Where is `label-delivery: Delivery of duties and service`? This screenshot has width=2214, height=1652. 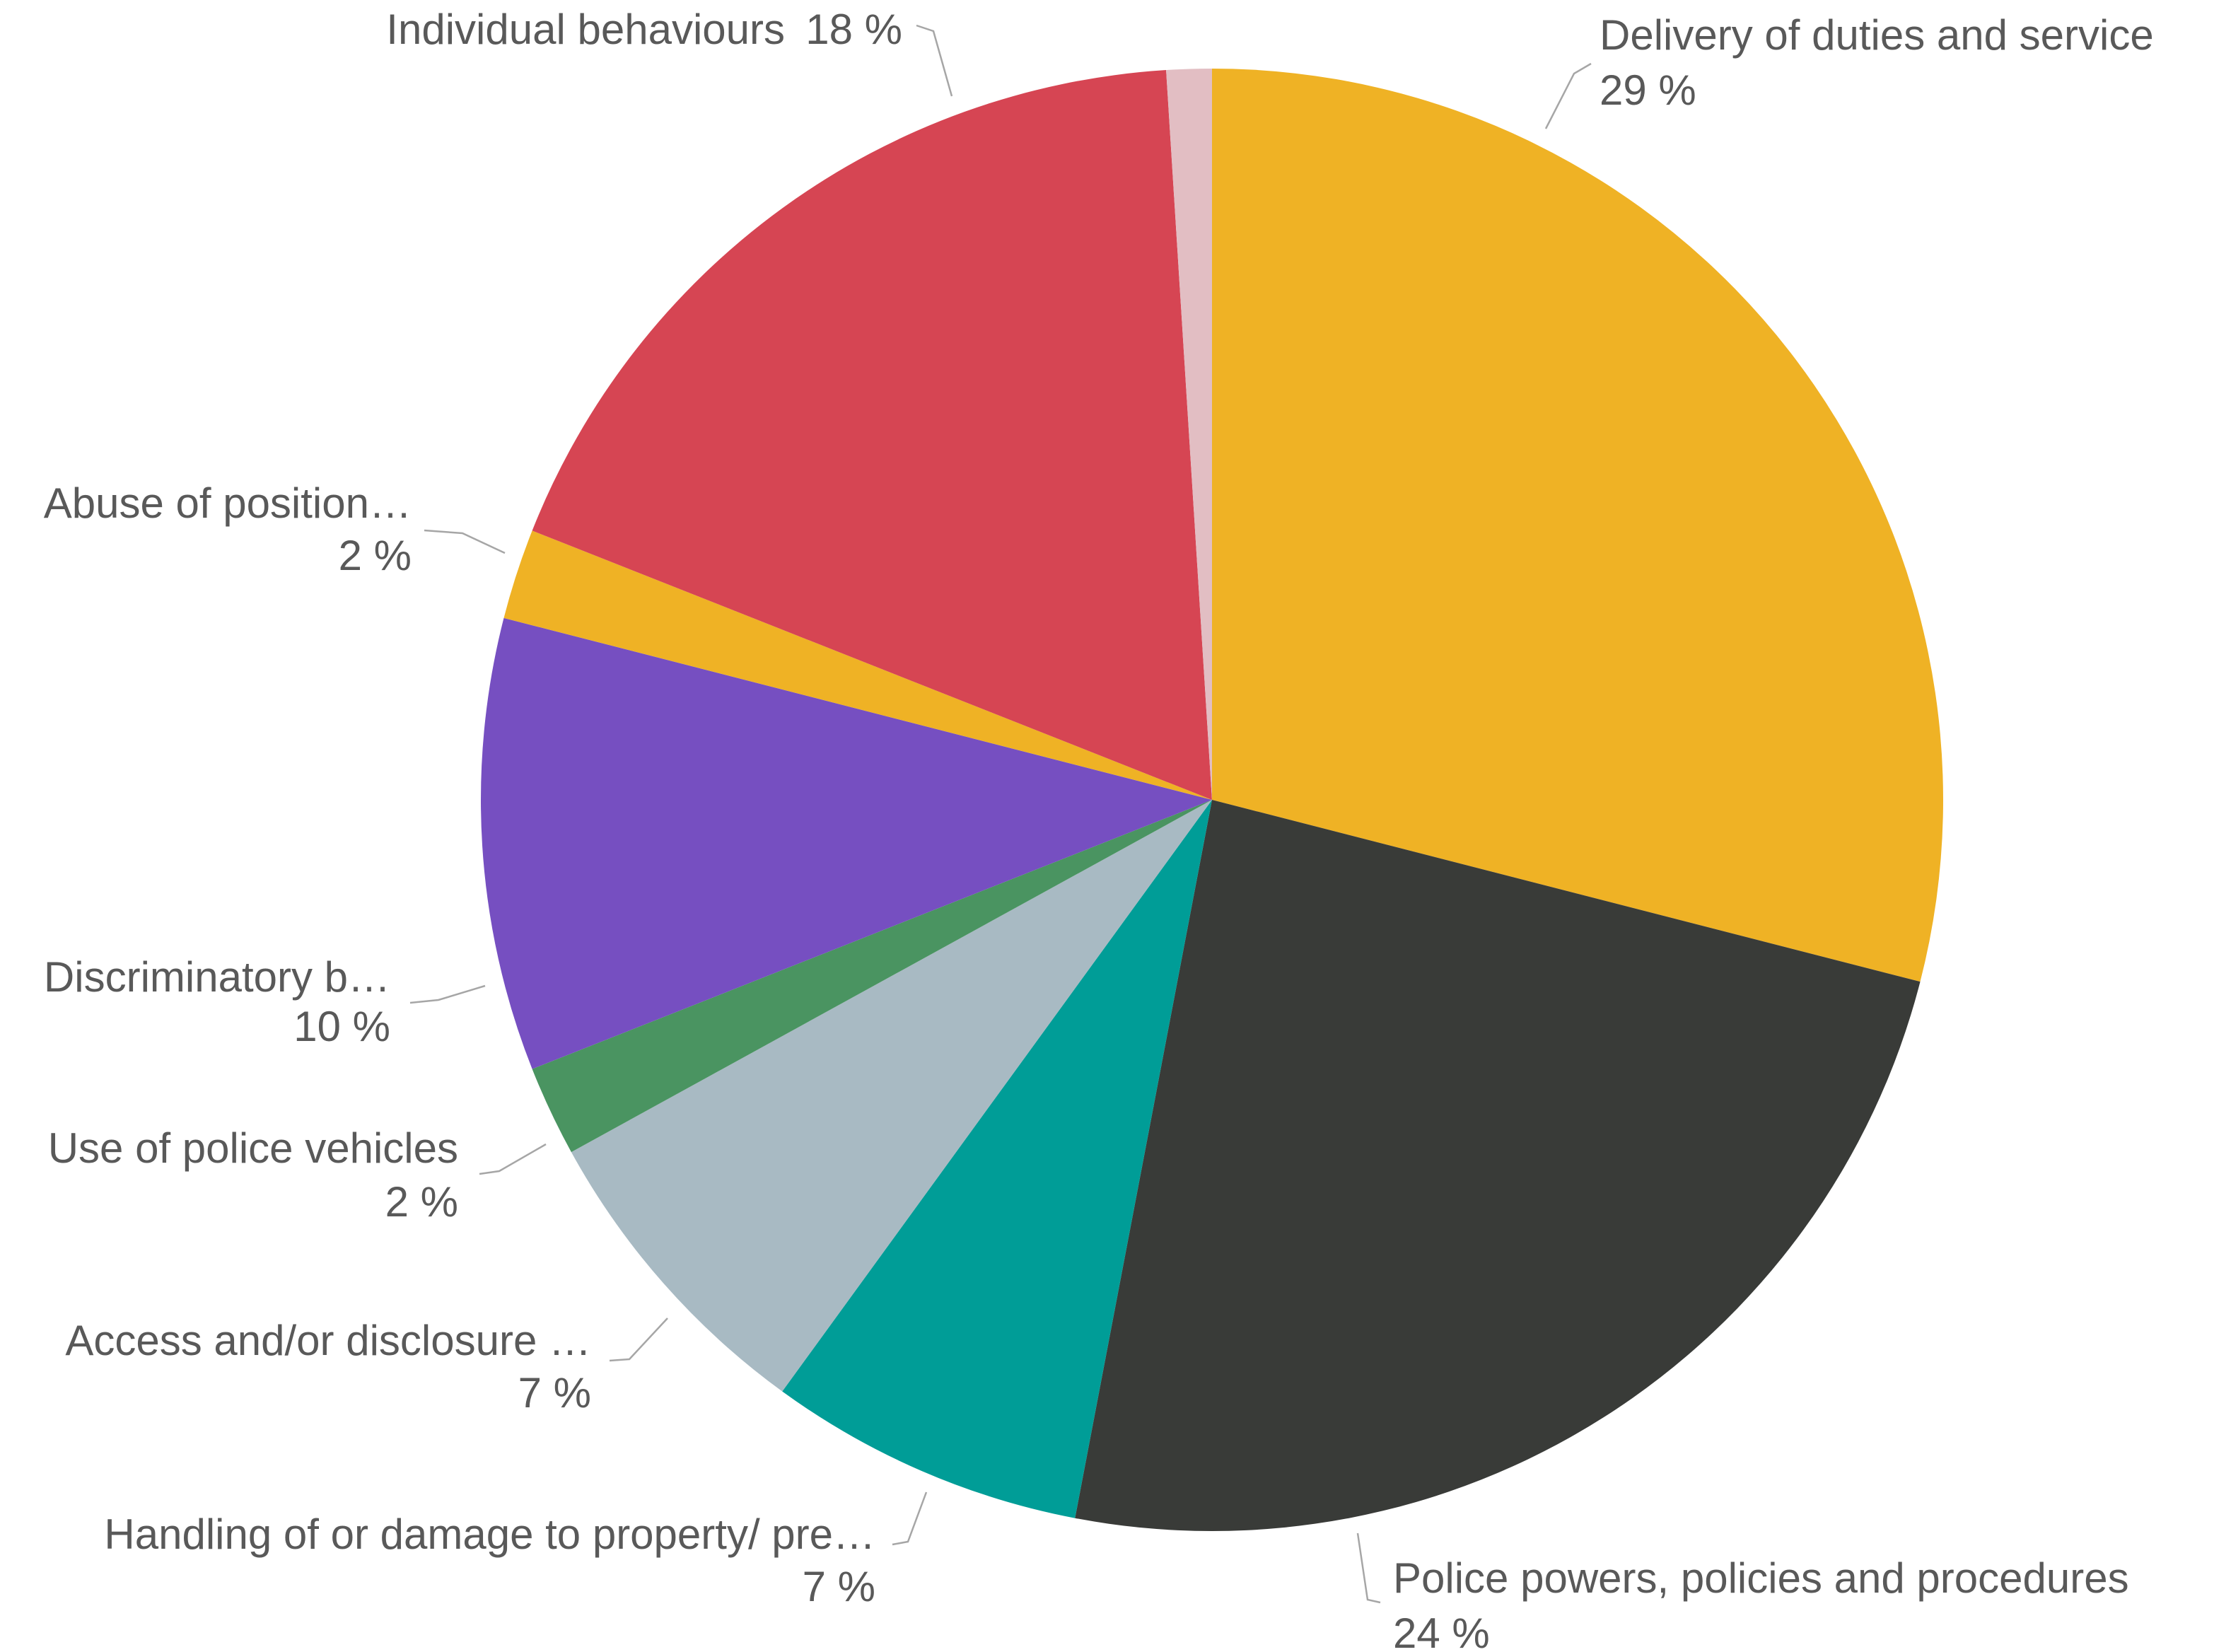 label-delivery: Delivery of duties and service is located at coordinates (1877, 35).